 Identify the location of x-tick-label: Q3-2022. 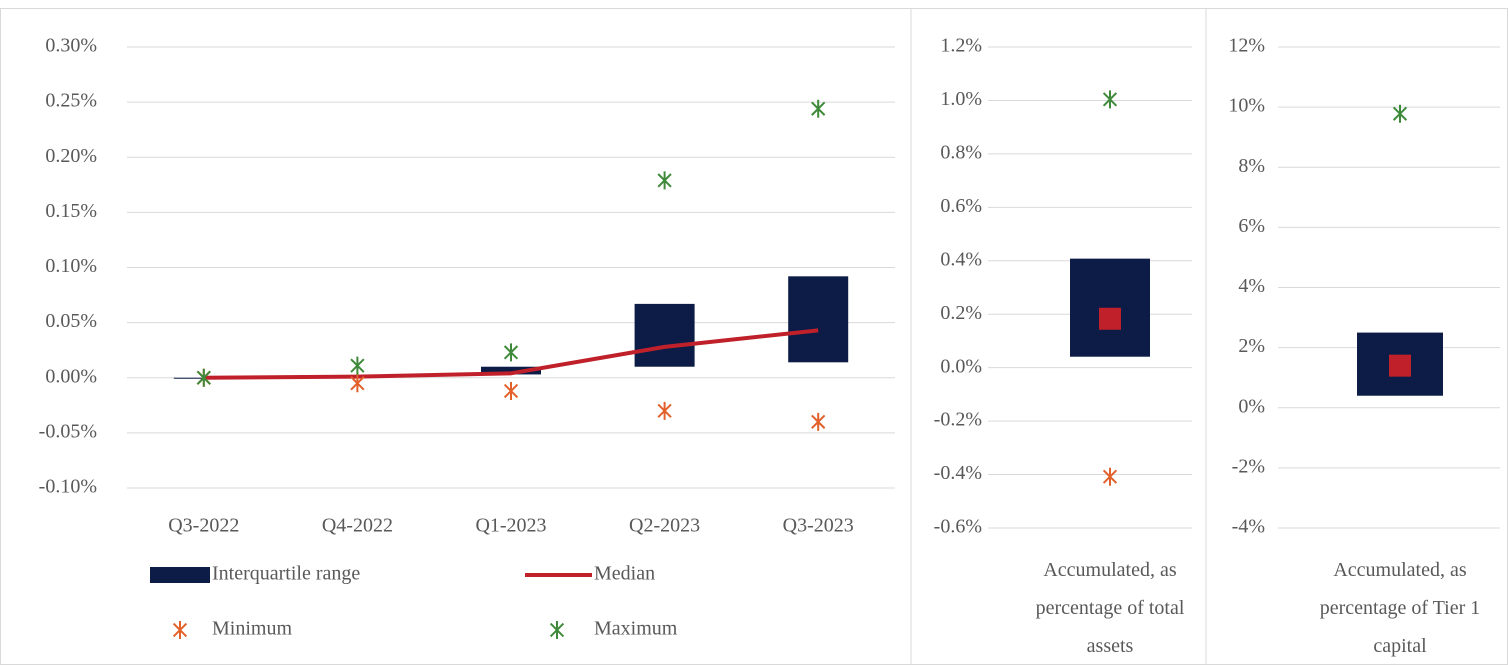
(203, 526).